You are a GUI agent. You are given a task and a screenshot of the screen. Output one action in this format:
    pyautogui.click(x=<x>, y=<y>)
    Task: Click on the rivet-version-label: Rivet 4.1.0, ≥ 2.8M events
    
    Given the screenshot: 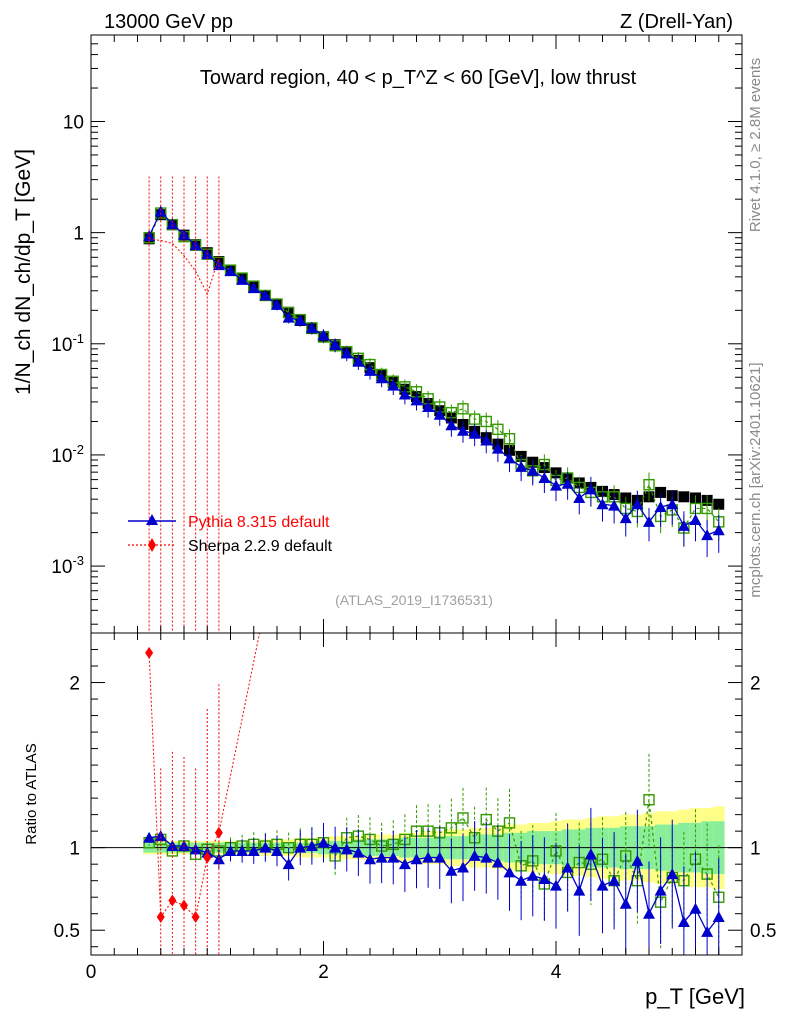 What is the action you would take?
    pyautogui.click(x=755, y=145)
    